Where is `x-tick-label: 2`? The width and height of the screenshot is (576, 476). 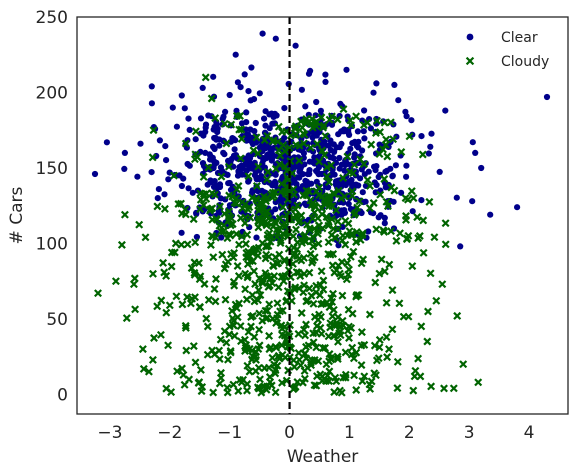 x-tick-label: 2 is located at coordinates (409, 433).